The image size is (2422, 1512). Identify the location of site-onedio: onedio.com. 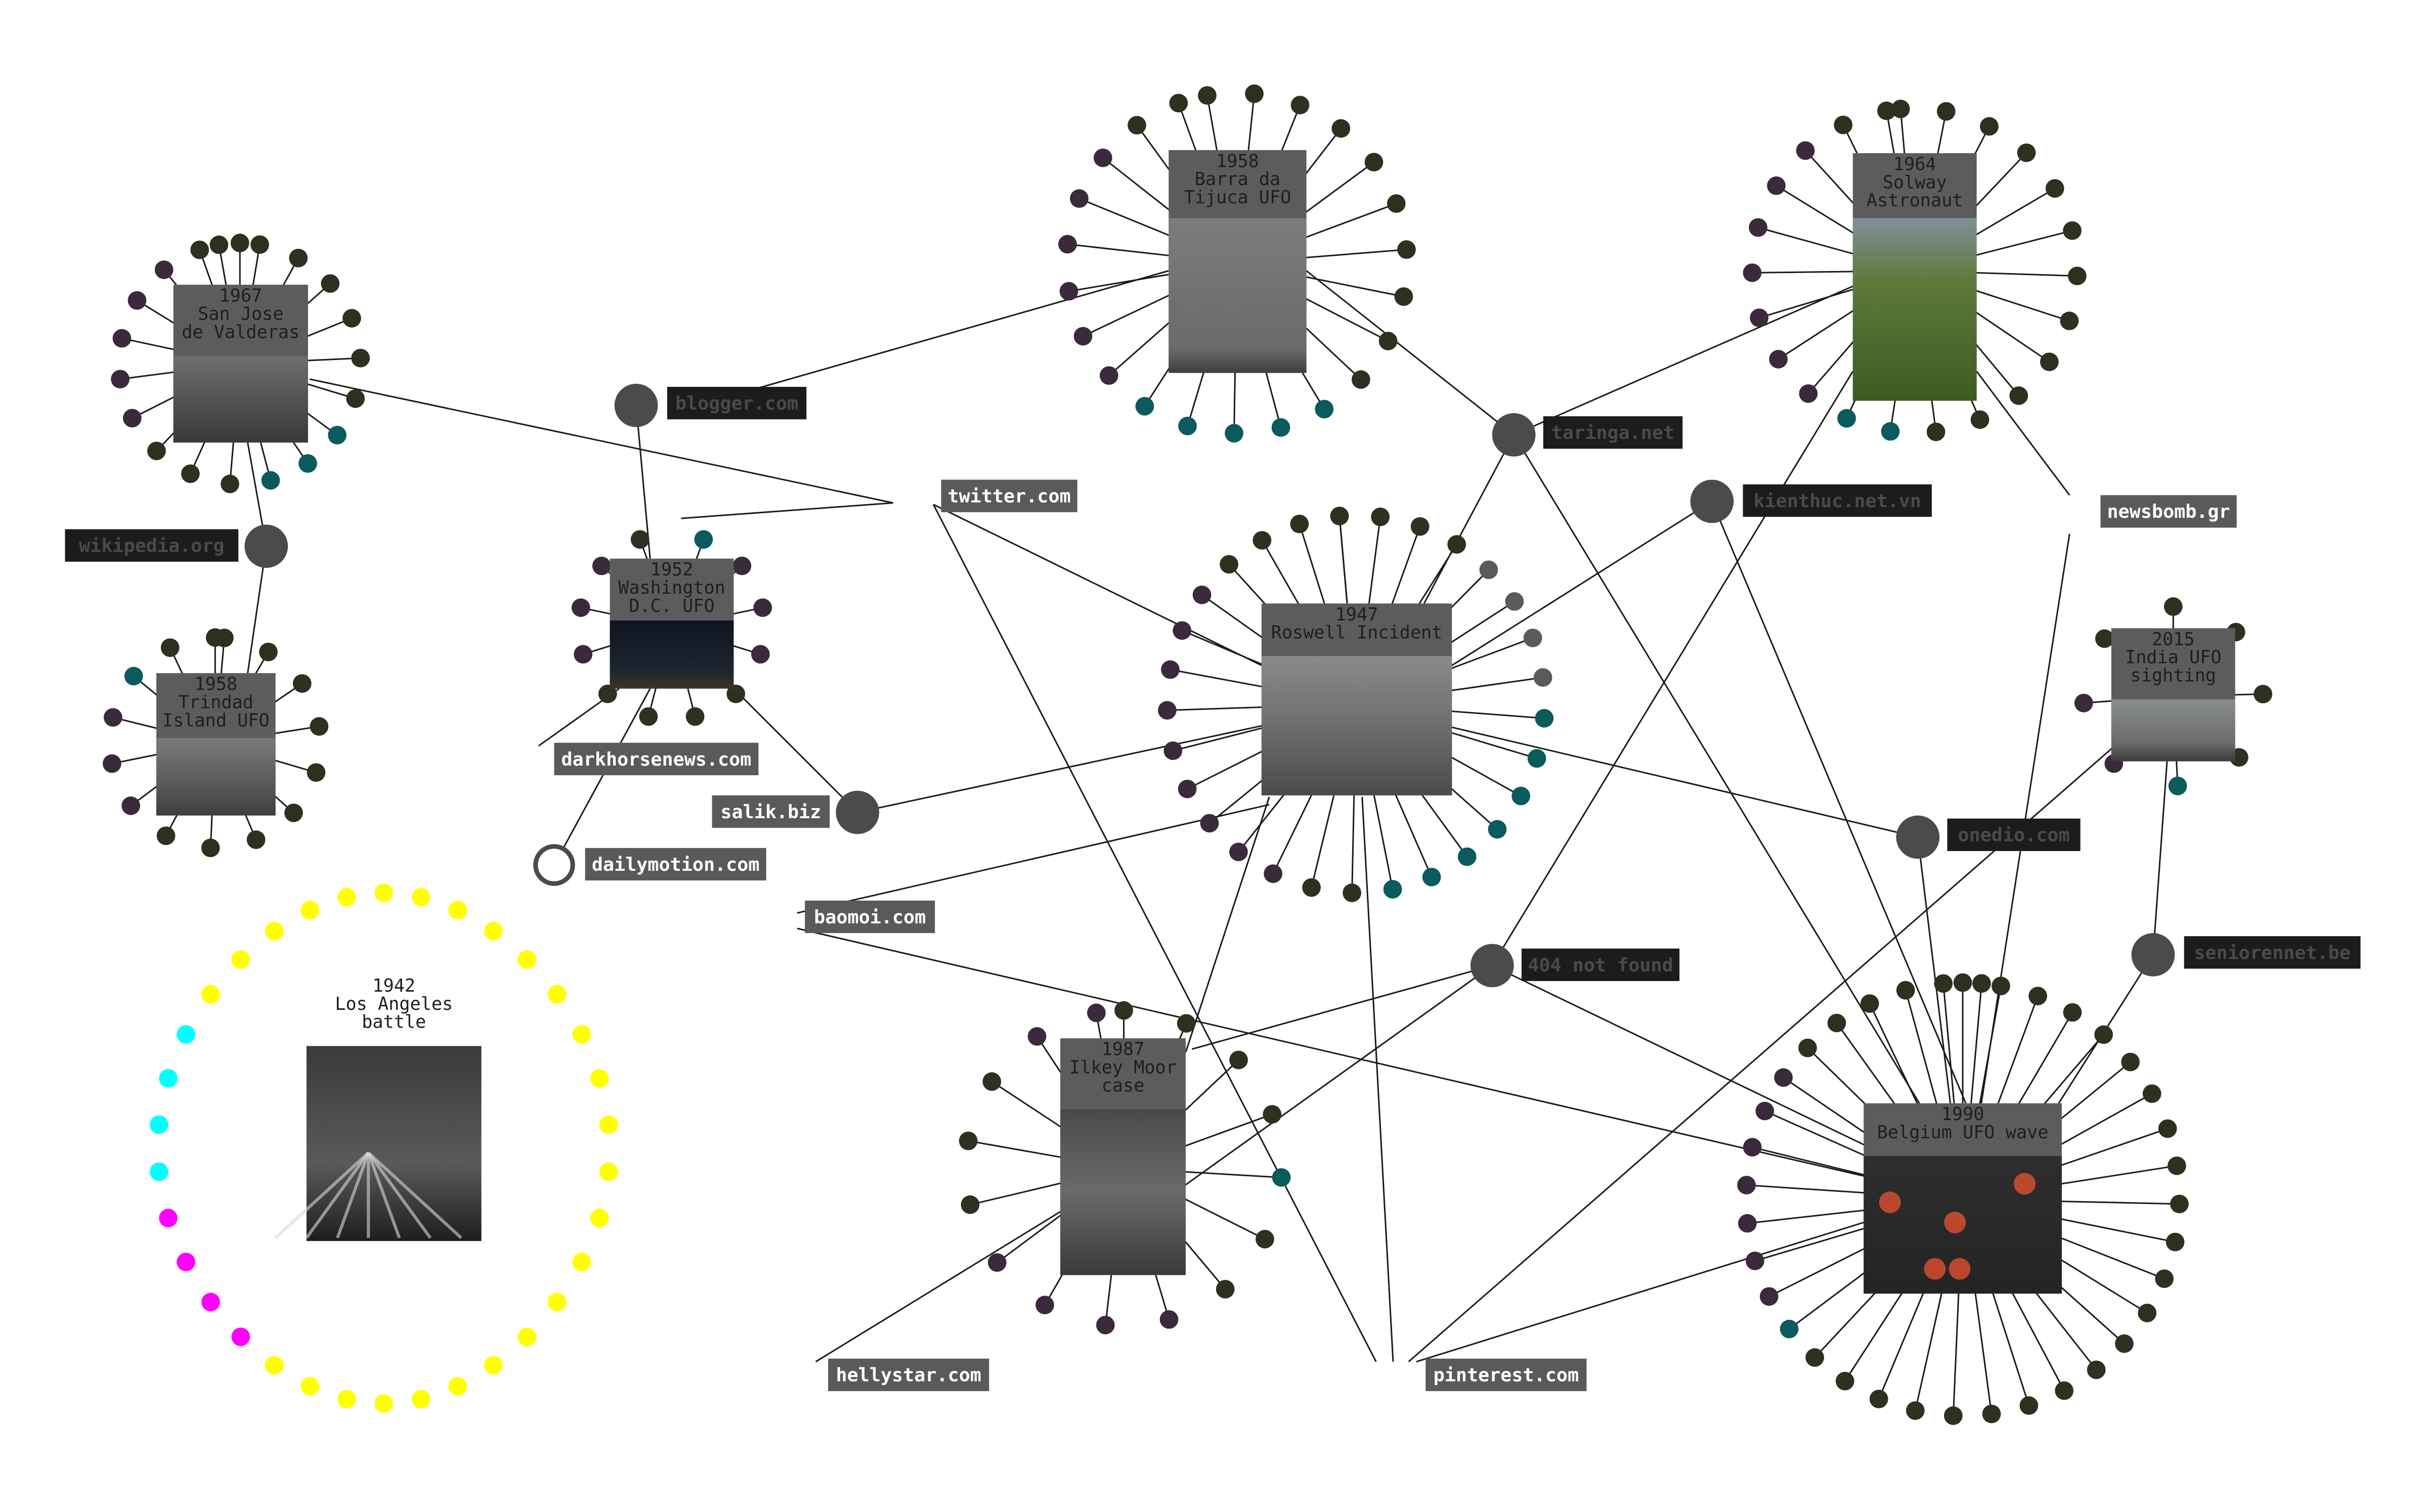
(1989, 837).